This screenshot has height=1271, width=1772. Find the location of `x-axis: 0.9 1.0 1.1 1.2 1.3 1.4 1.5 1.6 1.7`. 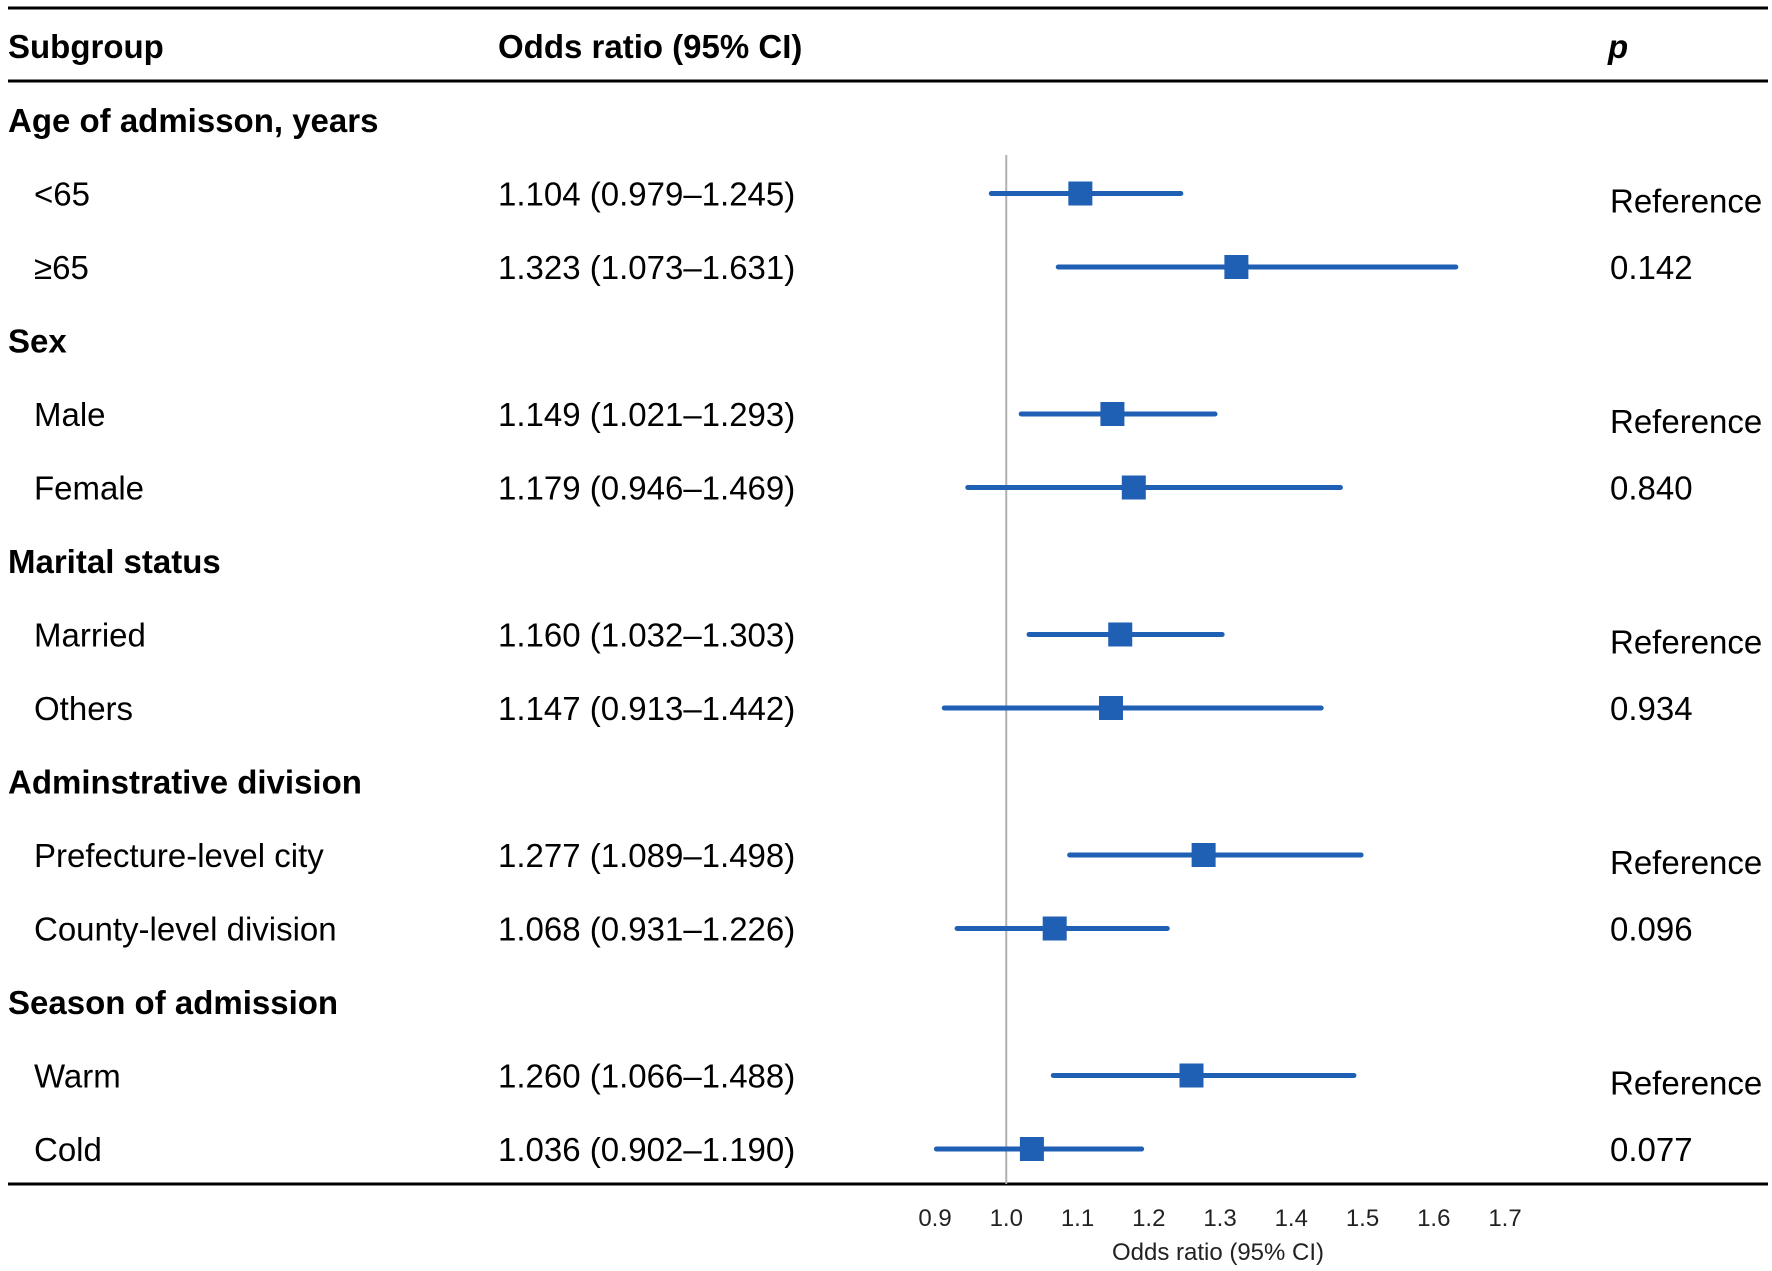

x-axis: 0.9 1.0 1.1 1.2 1.3 1.4 1.5 1.6 1.7 is located at coordinates (1219, 1218).